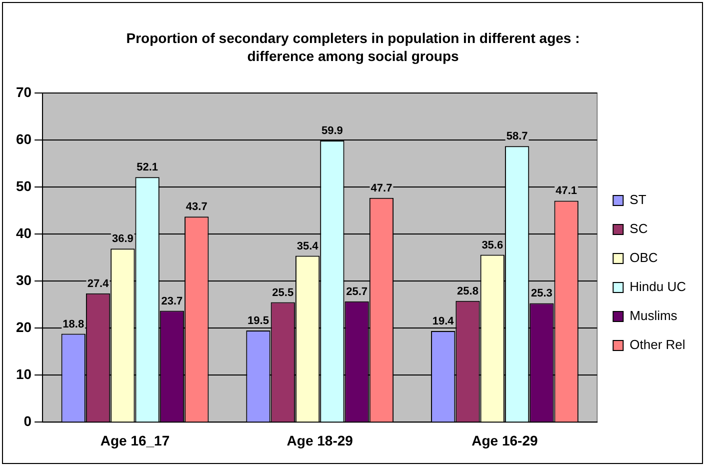 The height and width of the screenshot is (468, 707). What do you see at coordinates (147, 168) in the screenshot?
I see `data-label: 52.1` at bounding box center [147, 168].